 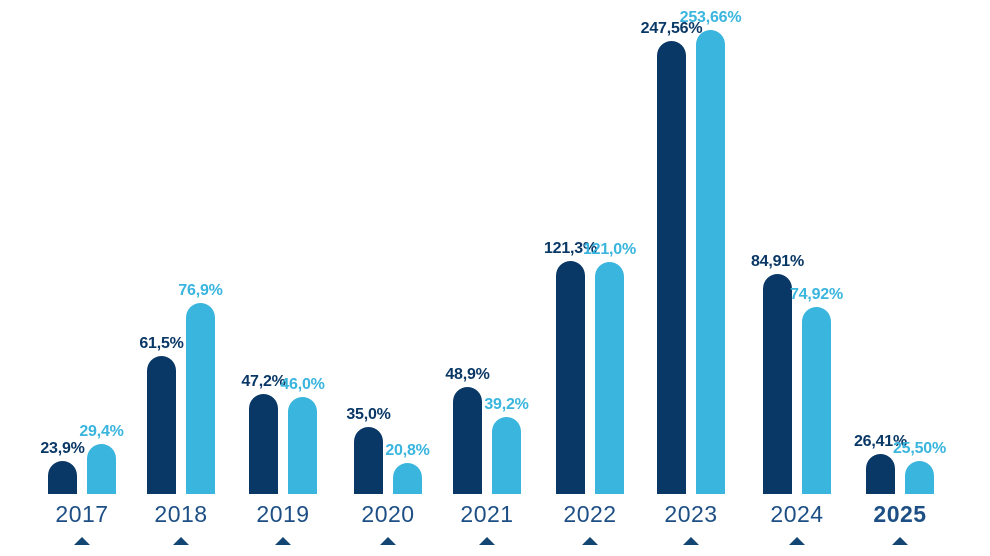 What do you see at coordinates (263, 381) in the screenshot?
I see `value-label-dark: 47,2%` at bounding box center [263, 381].